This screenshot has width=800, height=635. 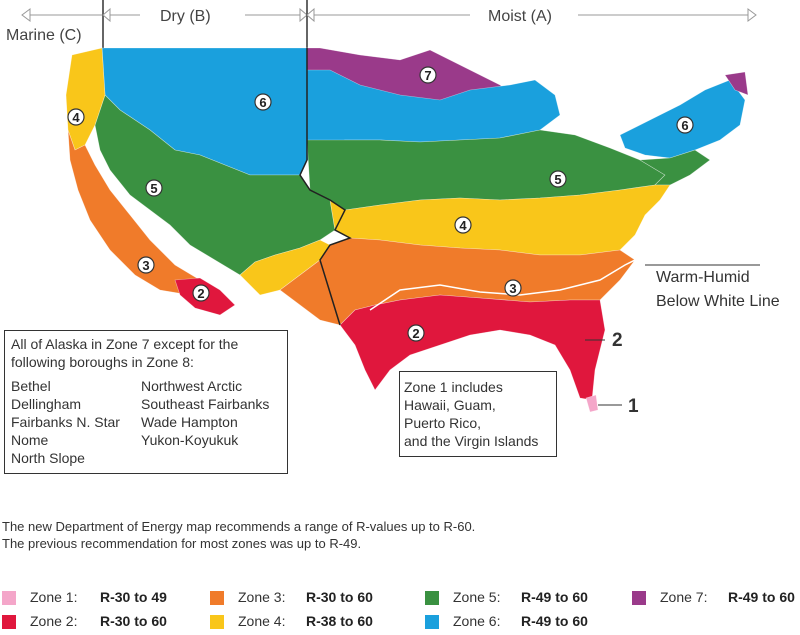 What do you see at coordinates (432, 598) in the screenshot?
I see `zone-5-swatch` at bounding box center [432, 598].